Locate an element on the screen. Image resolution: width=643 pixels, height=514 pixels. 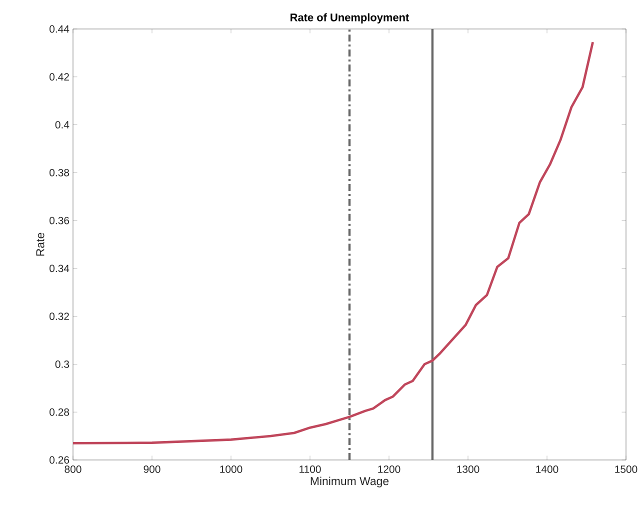
x-tick-label: 1000 is located at coordinates (231, 469).